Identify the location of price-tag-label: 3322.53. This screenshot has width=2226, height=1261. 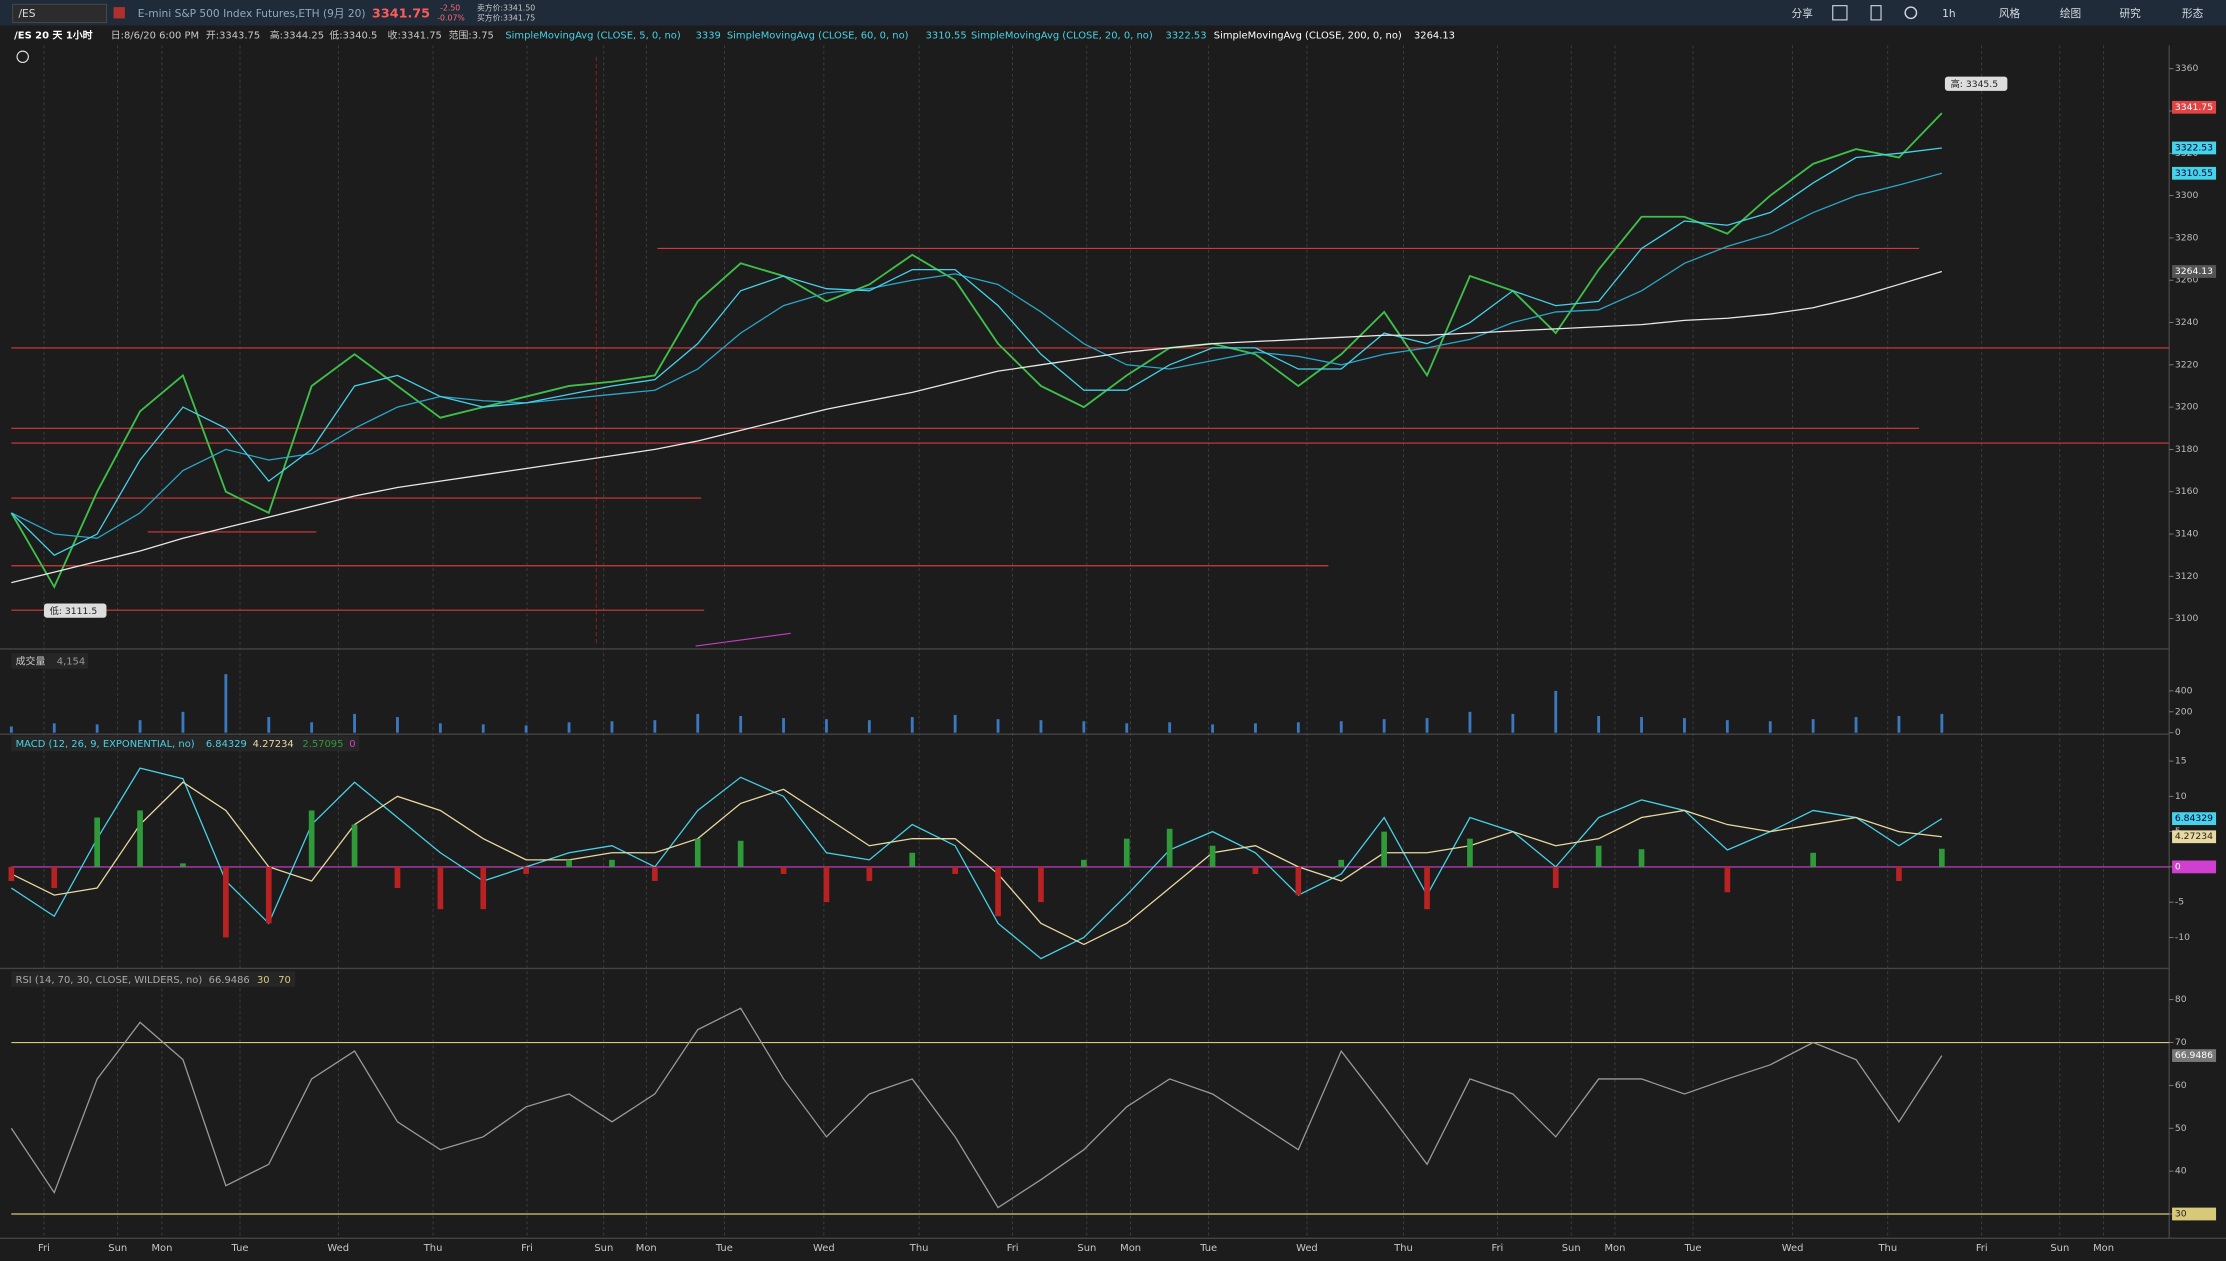
(2194, 147).